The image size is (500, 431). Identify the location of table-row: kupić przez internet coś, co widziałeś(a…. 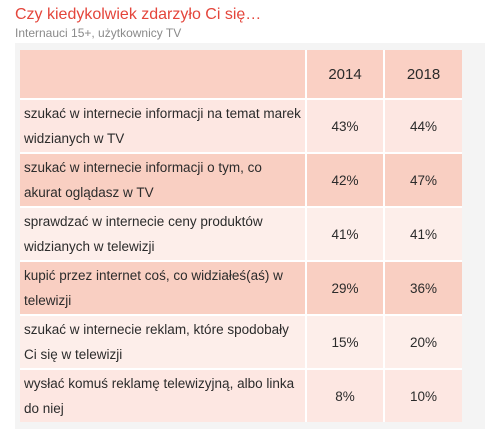
(241, 288).